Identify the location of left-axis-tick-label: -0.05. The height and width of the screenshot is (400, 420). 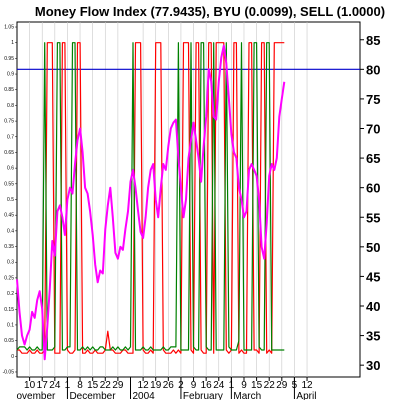
(9, 372).